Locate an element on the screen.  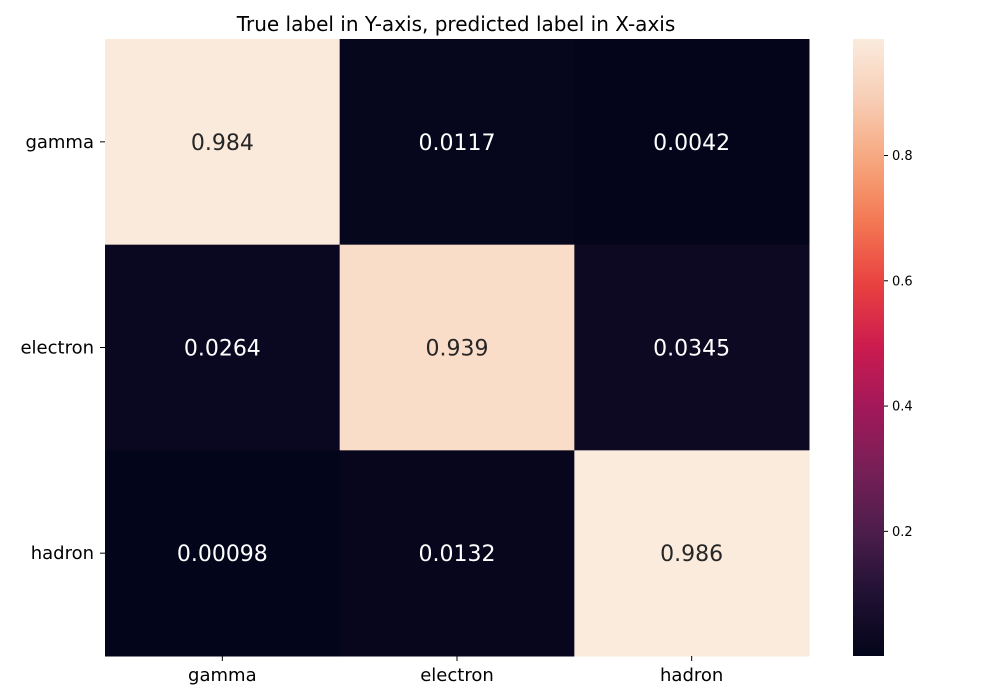
colorbar: 0.2 0.4 0.6 0.8 is located at coordinates (883, 347).